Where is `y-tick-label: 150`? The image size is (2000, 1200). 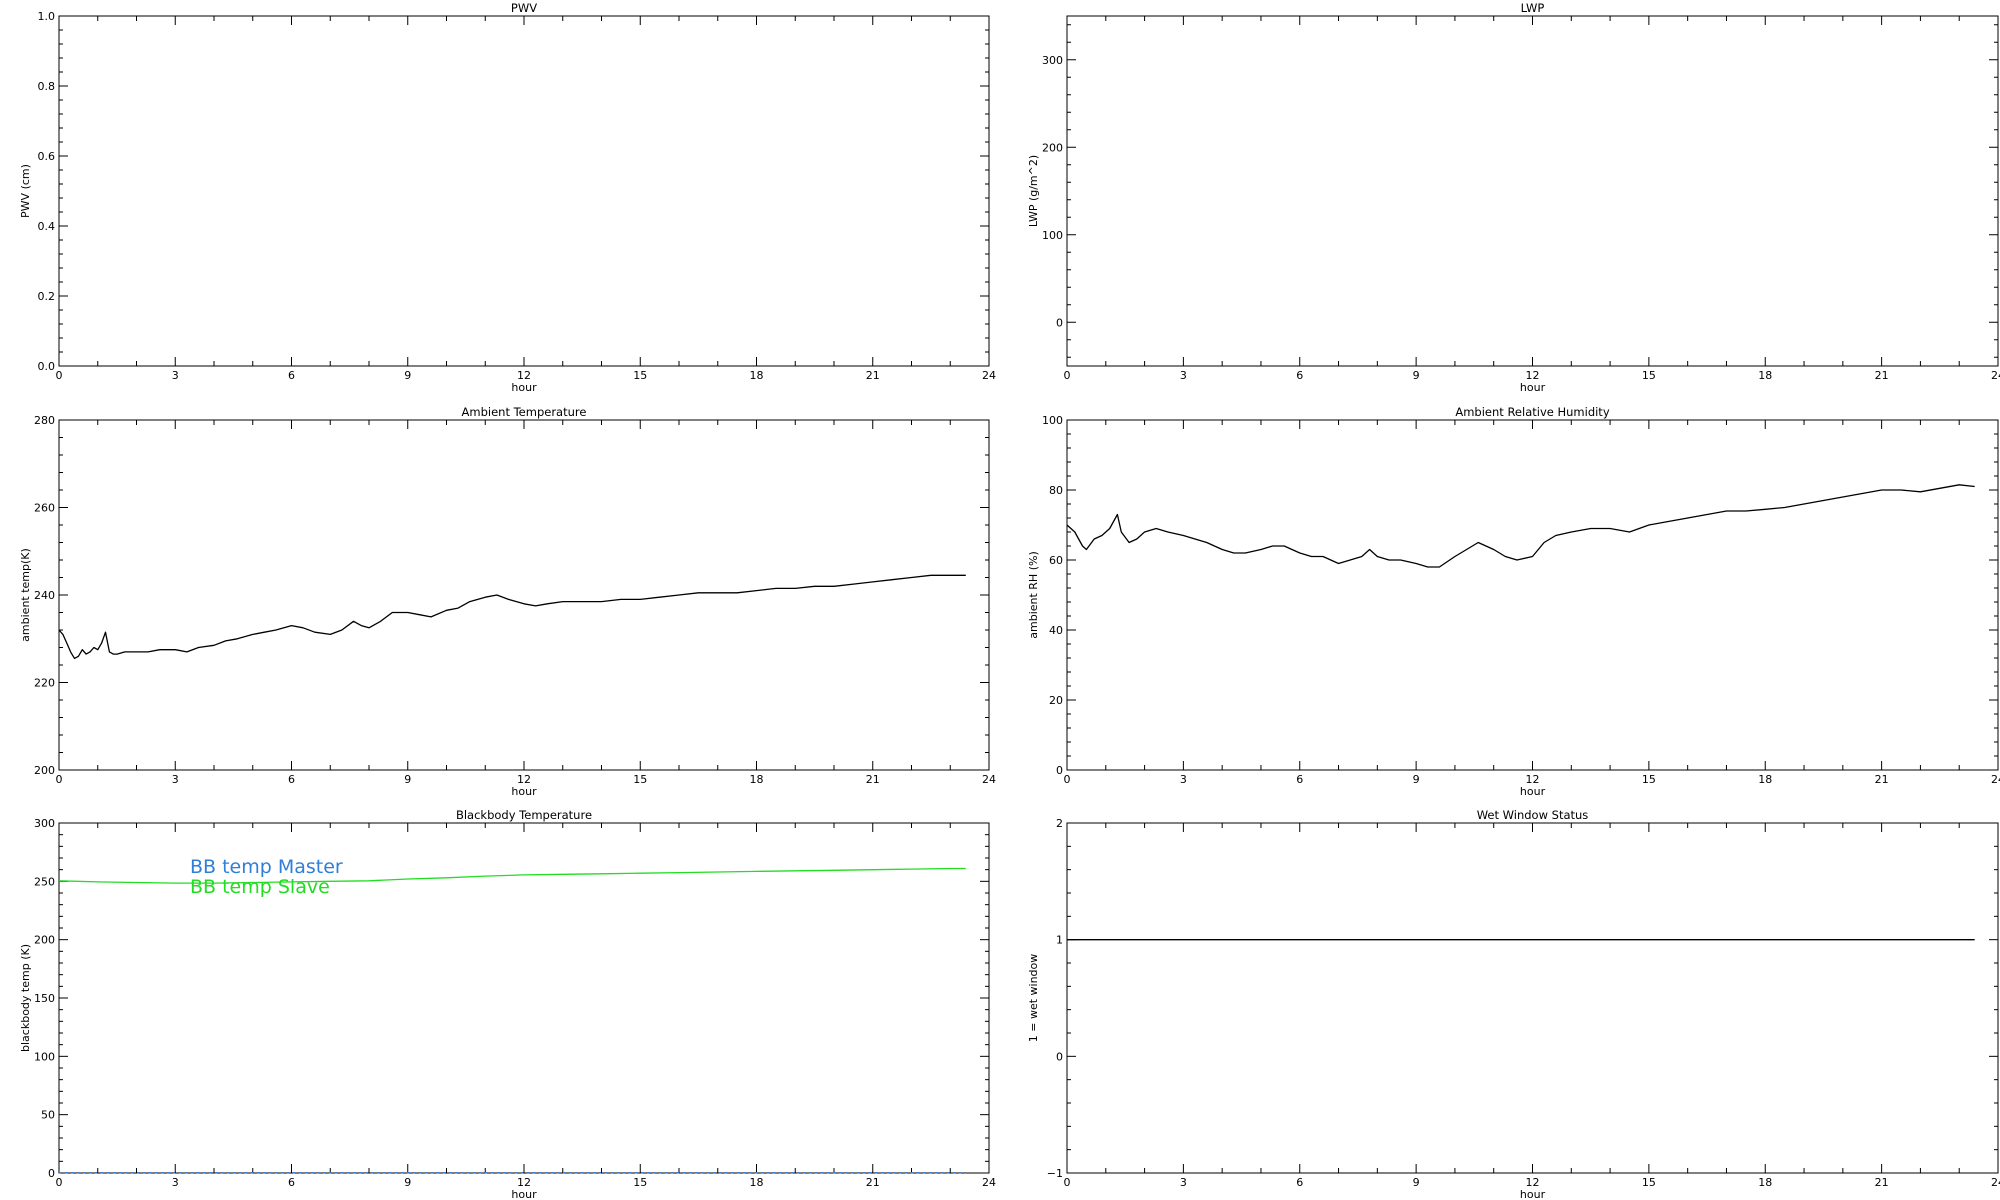 y-tick-label: 150 is located at coordinates (44, 998).